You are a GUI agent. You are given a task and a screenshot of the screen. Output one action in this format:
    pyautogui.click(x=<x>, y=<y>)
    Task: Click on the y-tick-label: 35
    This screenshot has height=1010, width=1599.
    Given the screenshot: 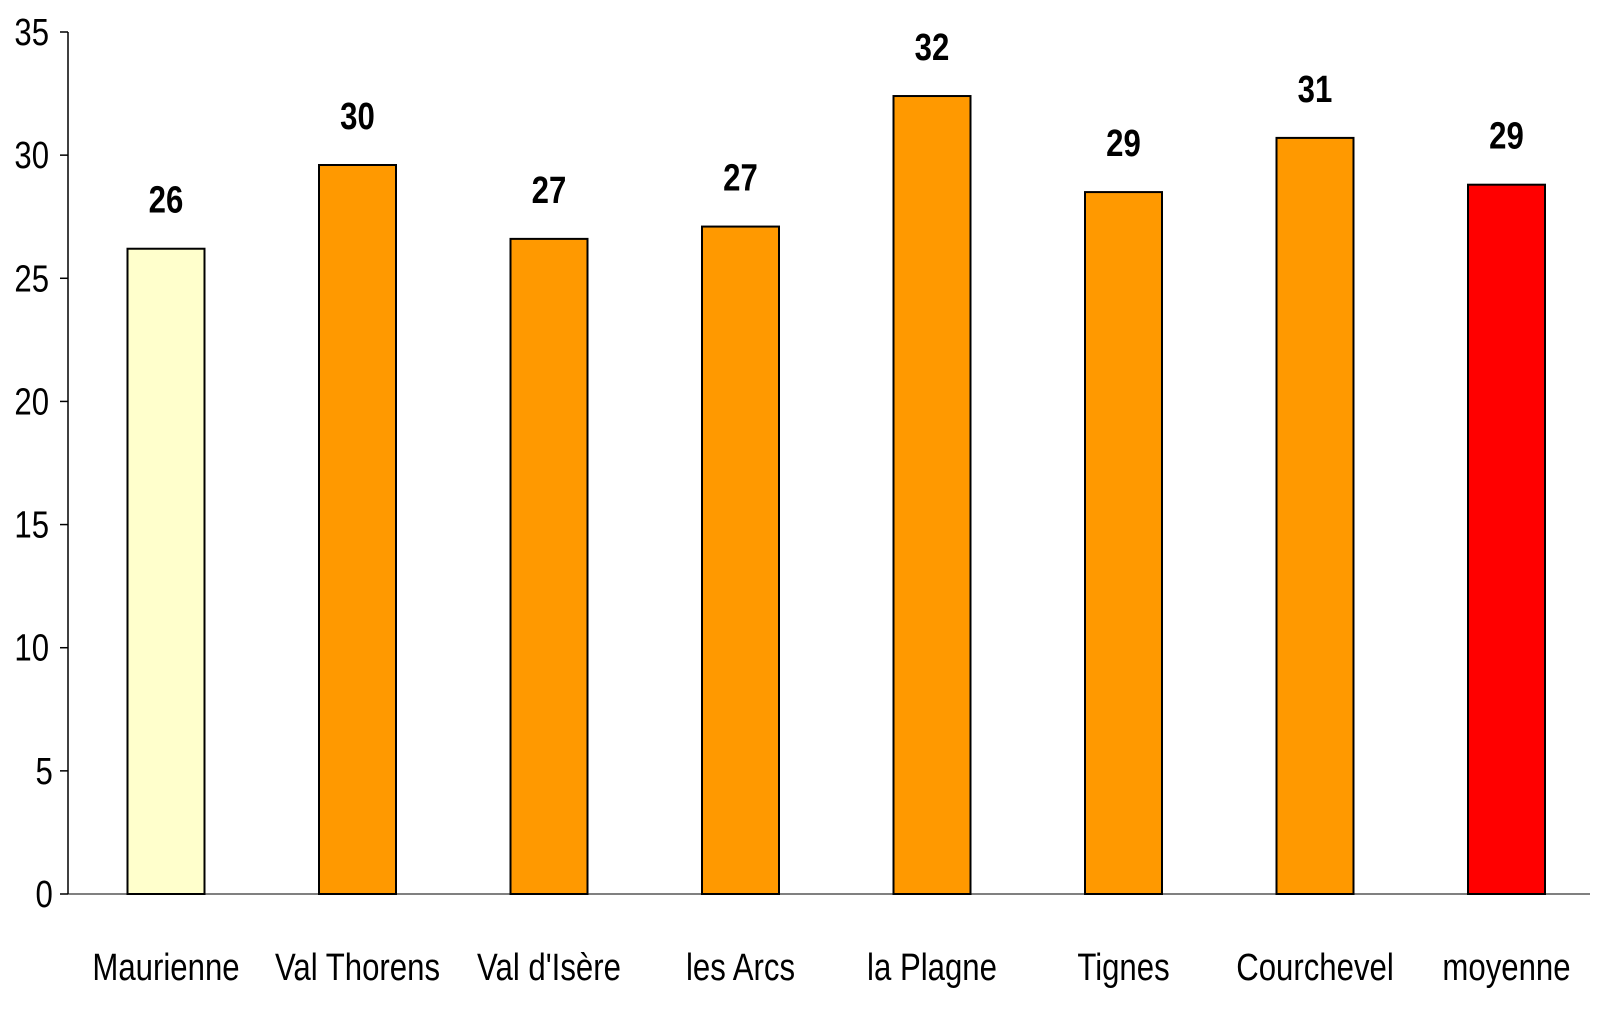 What is the action you would take?
    pyautogui.click(x=31, y=33)
    